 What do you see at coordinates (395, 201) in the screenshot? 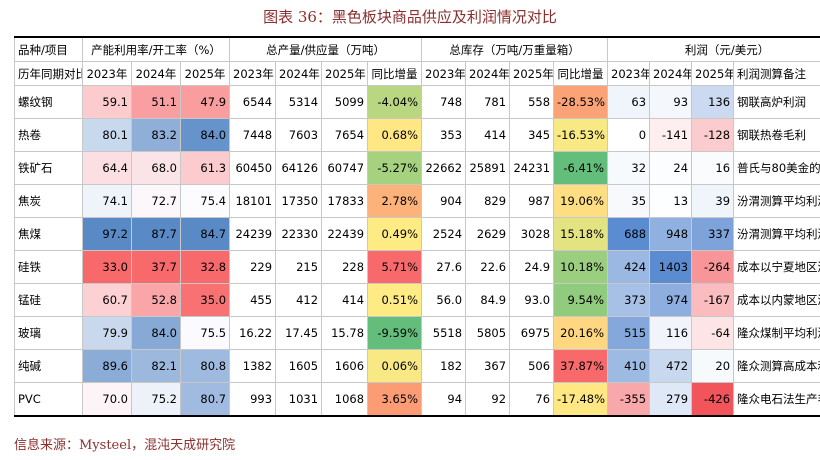
I see `value-cell: 2.78%` at bounding box center [395, 201].